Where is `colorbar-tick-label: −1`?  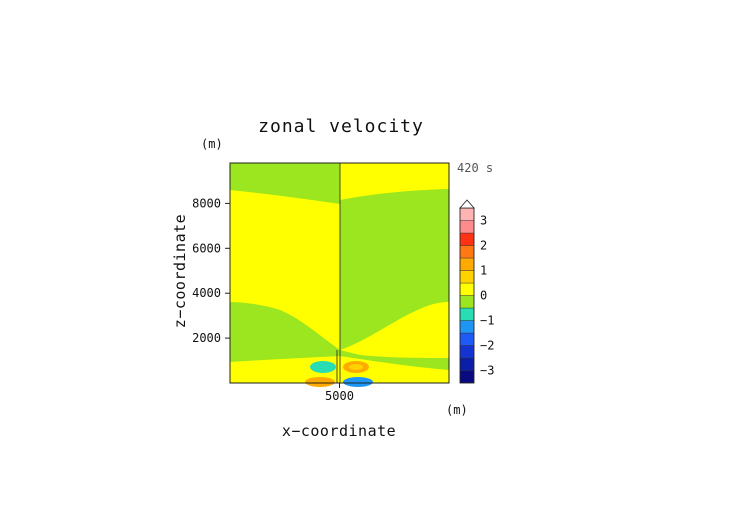 colorbar-tick-label: −1 is located at coordinates (487, 321).